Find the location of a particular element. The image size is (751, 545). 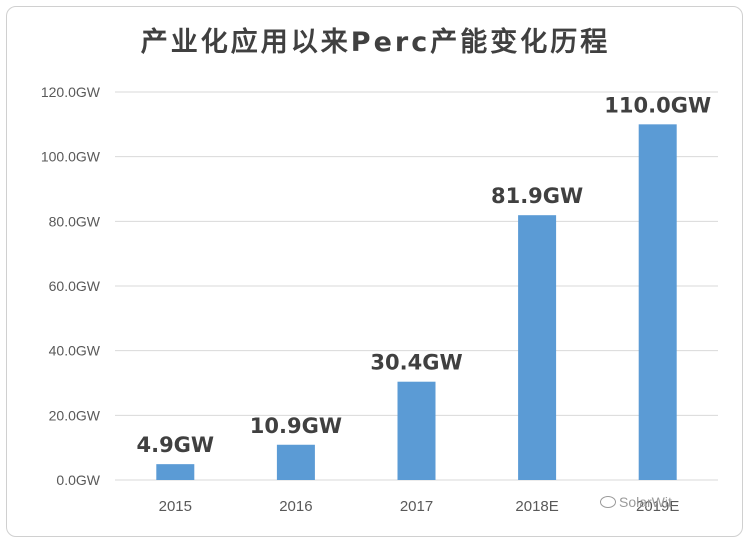

watermark-text: SolarWit is located at coordinates (645, 502).